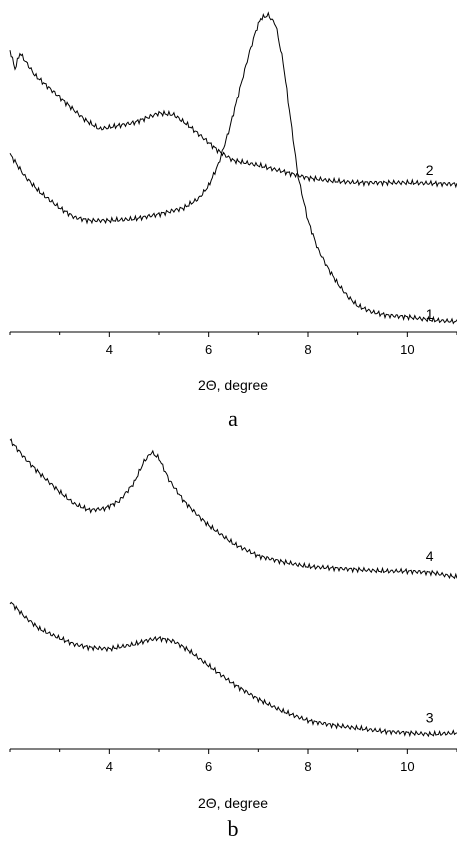 The image size is (457, 841). What do you see at coordinates (407, 766) in the screenshot?
I see `panel-b-tick-label-10: 10` at bounding box center [407, 766].